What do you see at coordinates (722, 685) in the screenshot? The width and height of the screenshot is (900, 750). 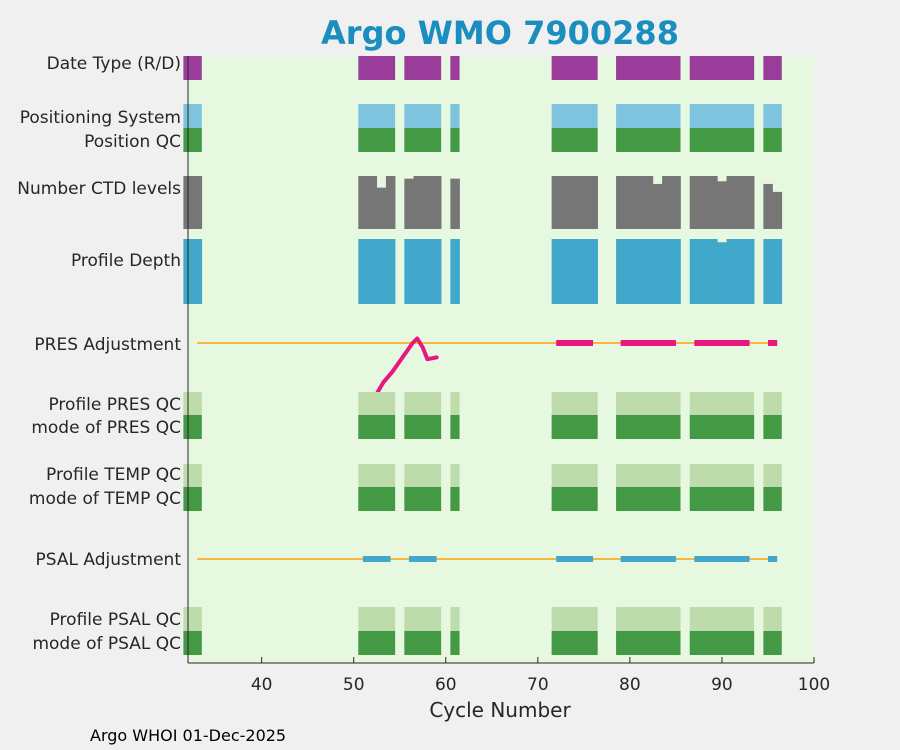 I see `x-tick-label: 90` at bounding box center [722, 685].